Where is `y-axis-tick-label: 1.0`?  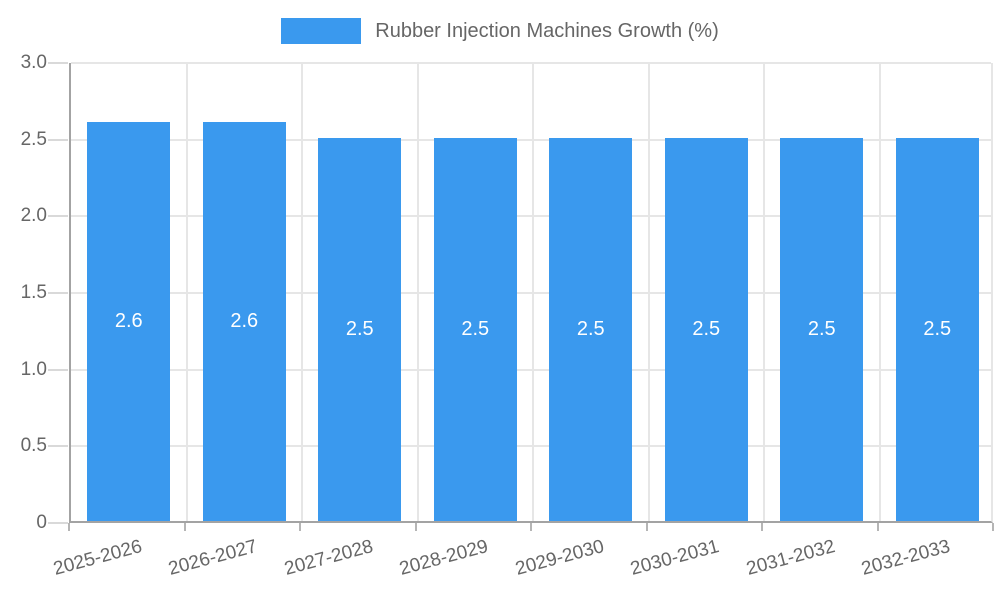
y-axis-tick-label: 1.0 is located at coordinates (33, 369).